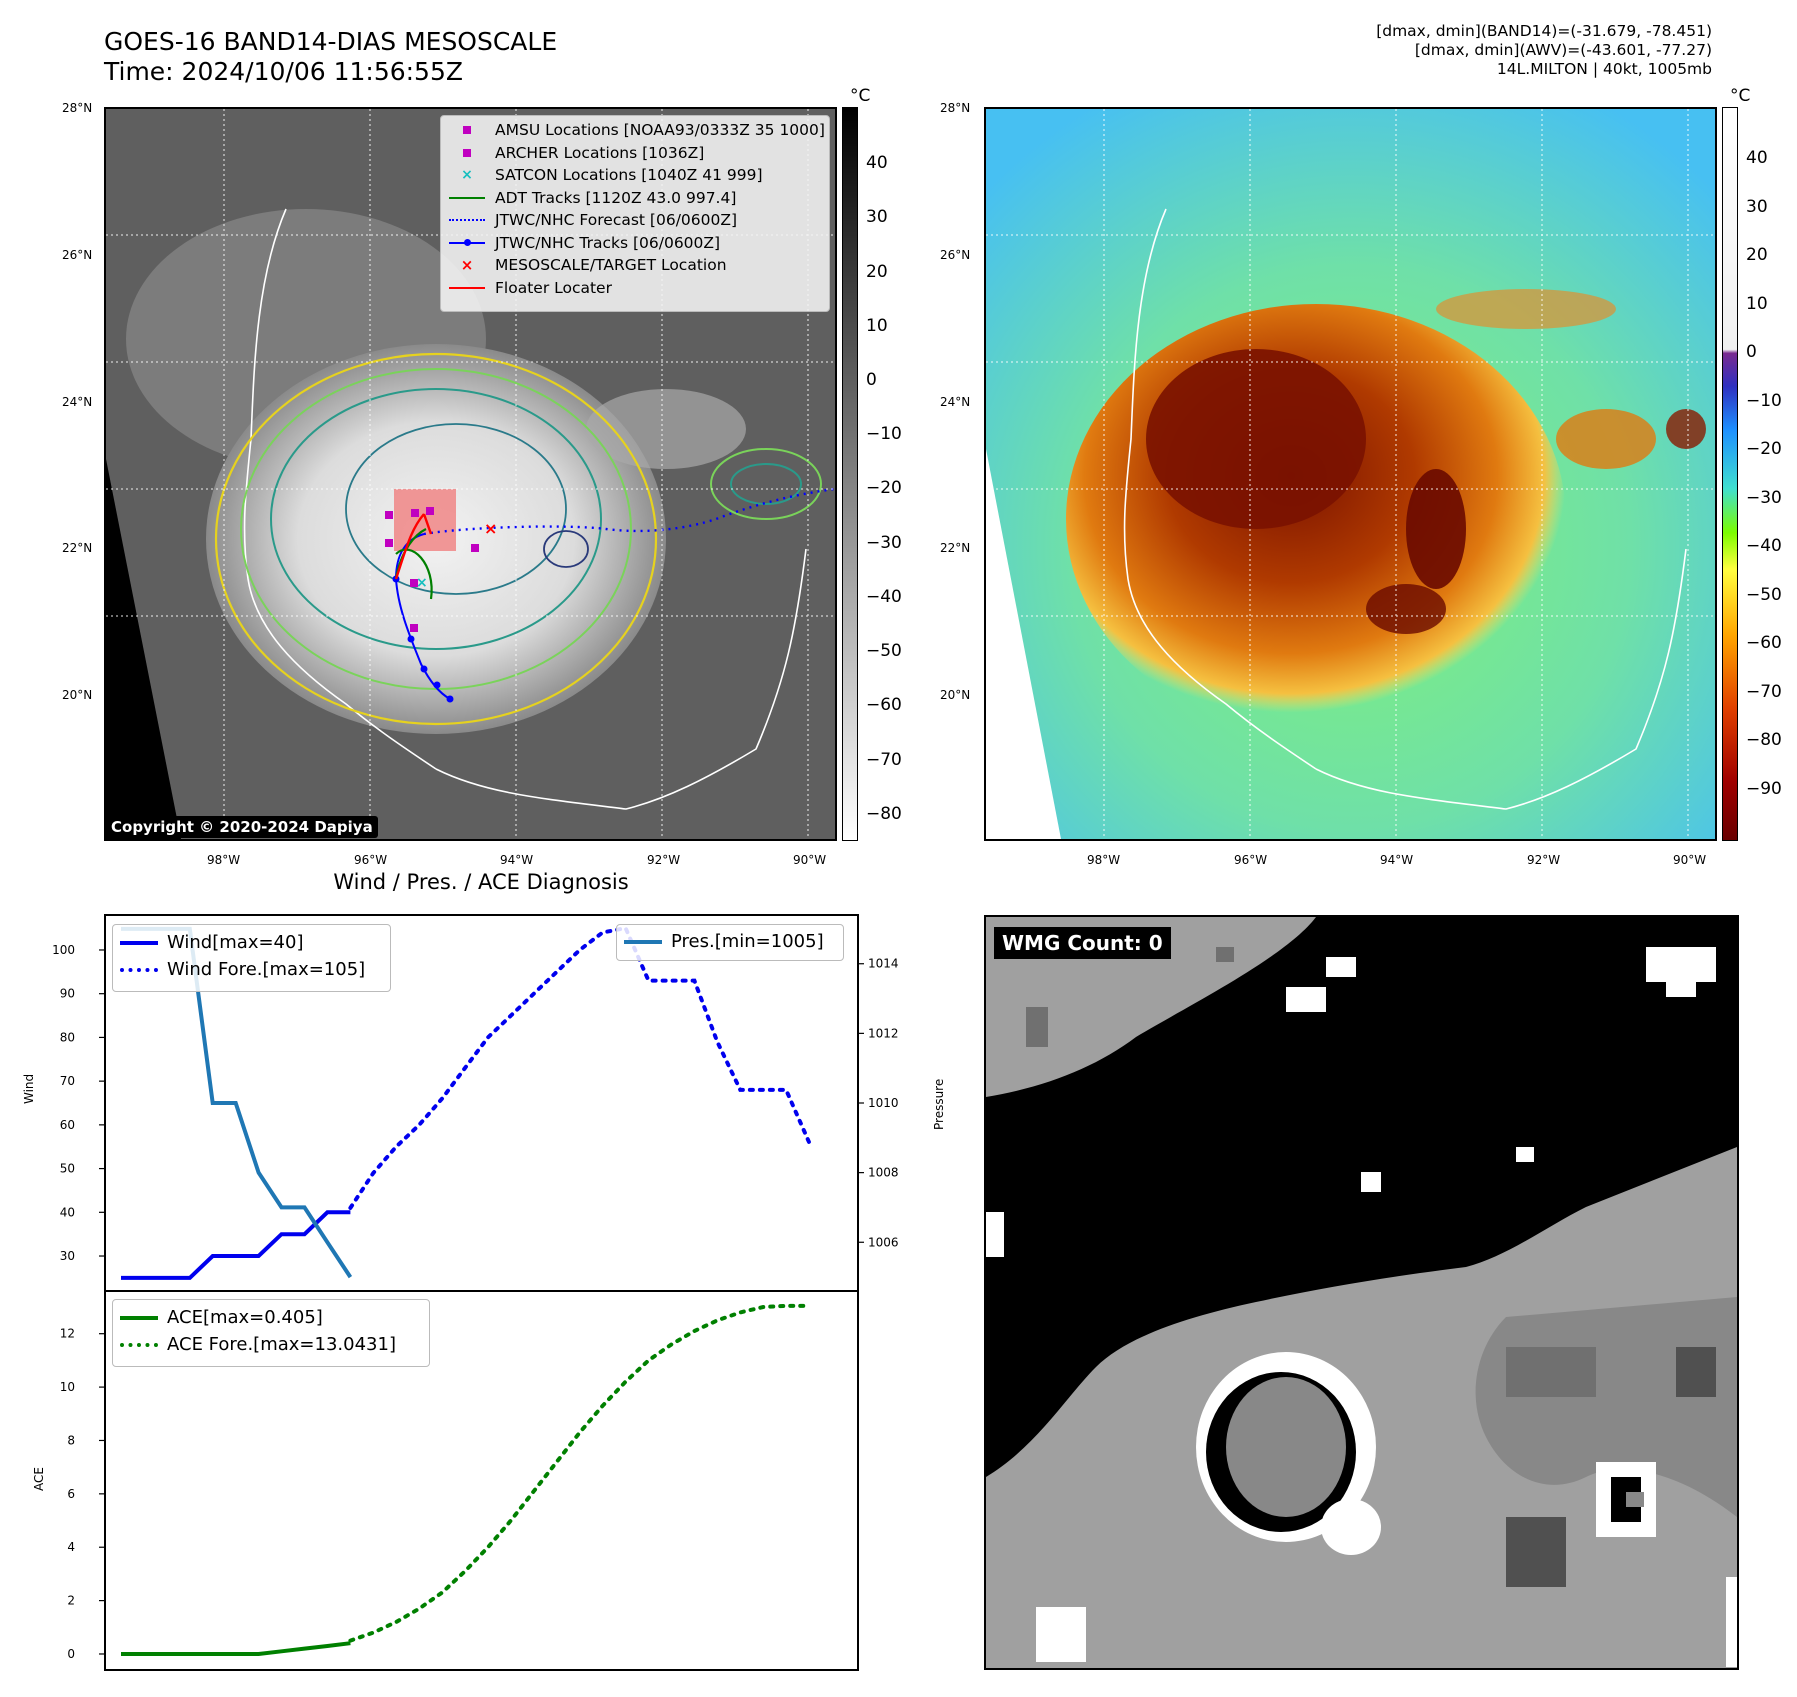  What do you see at coordinates (884, 488) in the screenshot?
I see `ir-cb-tick: −20` at bounding box center [884, 488].